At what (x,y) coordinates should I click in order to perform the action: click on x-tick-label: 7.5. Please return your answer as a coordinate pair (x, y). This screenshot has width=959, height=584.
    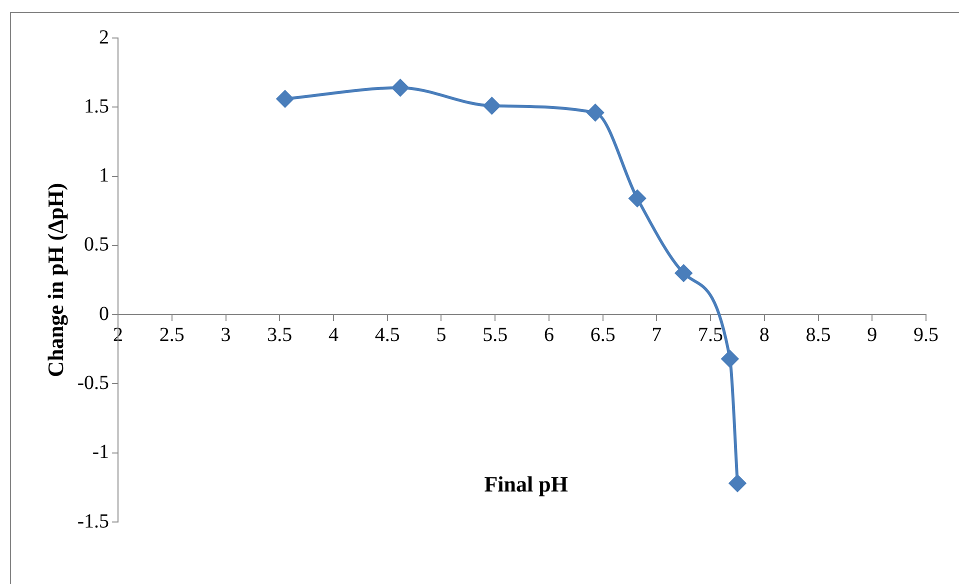
    Looking at the image, I should click on (711, 335).